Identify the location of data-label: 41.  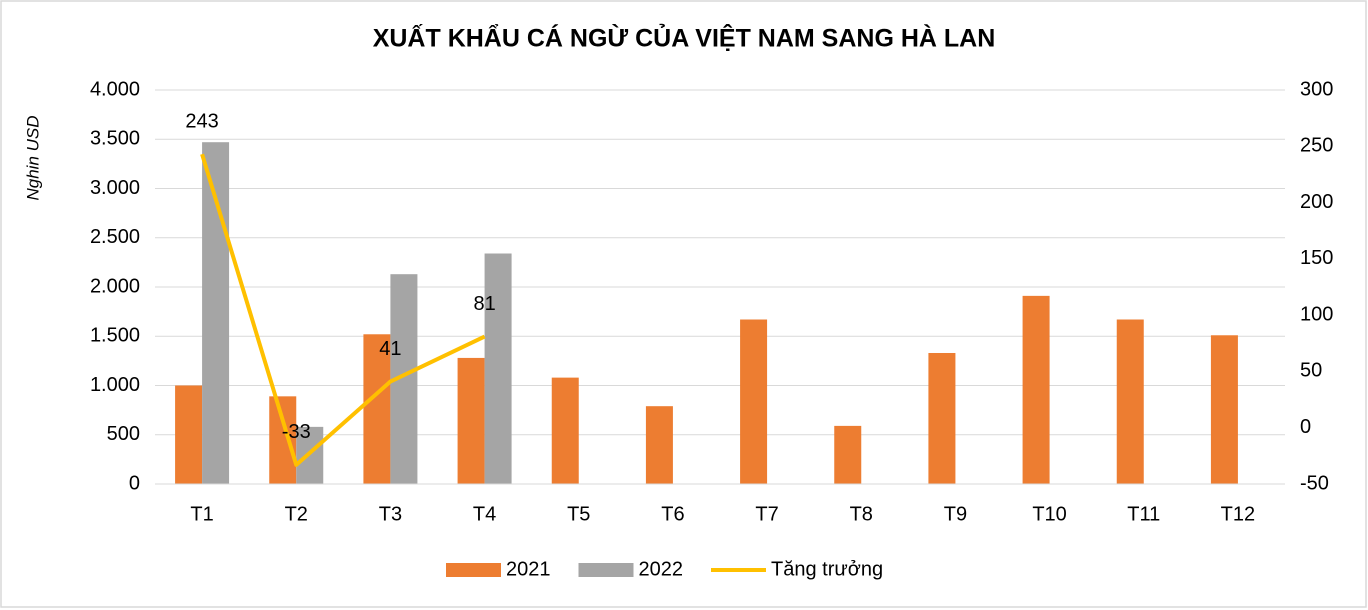
(390, 349).